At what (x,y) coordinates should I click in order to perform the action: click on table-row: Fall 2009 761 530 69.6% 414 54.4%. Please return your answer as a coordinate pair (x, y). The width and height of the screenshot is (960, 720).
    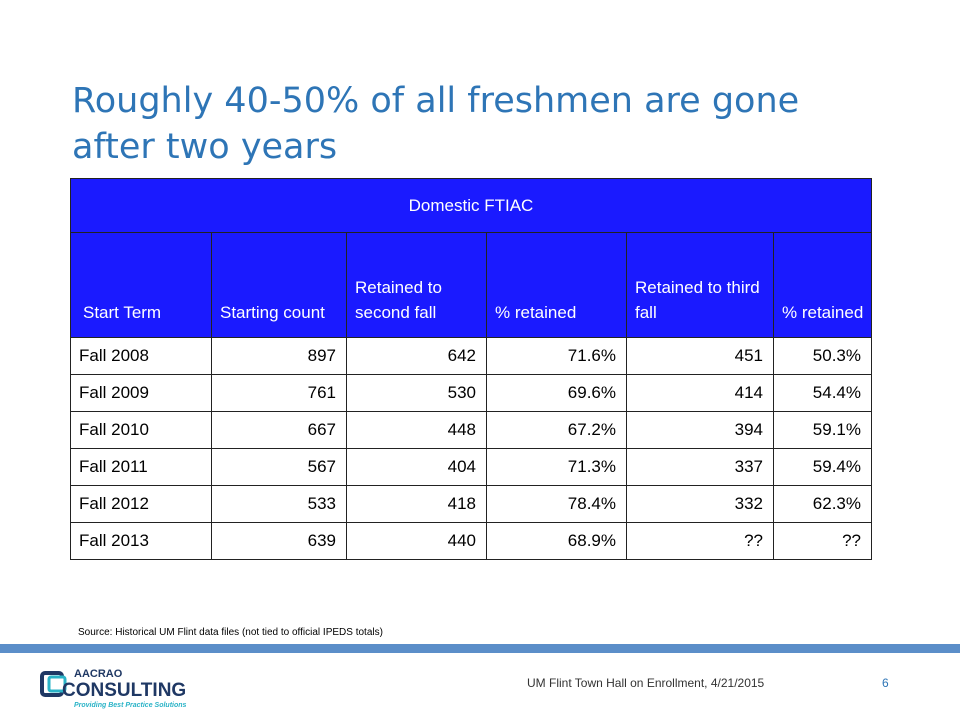
    Looking at the image, I should click on (471, 393).